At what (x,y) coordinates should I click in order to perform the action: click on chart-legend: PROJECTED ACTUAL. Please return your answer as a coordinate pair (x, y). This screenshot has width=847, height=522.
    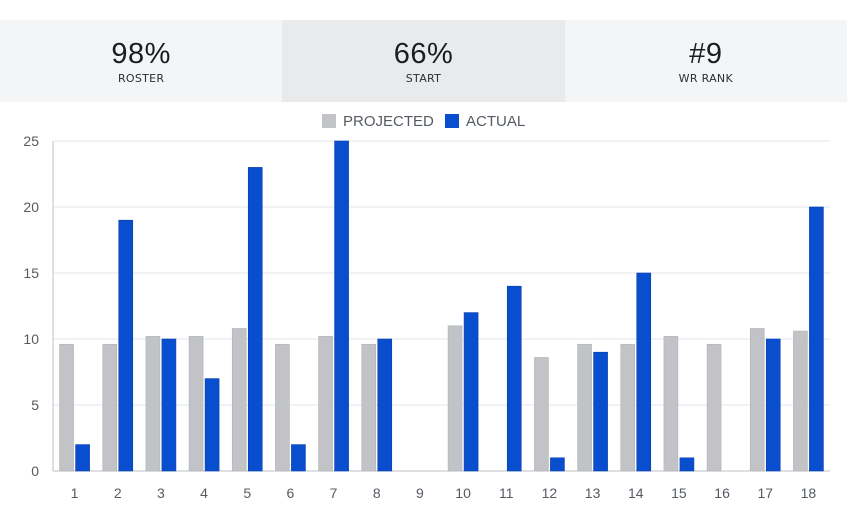
    Looking at the image, I should click on (423, 121).